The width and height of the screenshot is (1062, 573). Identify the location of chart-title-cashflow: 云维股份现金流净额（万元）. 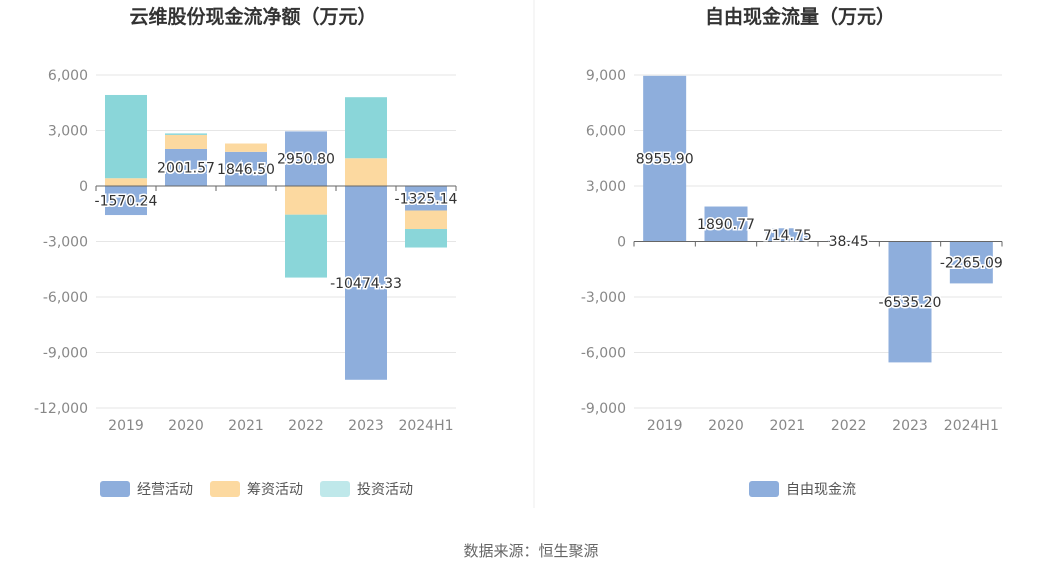
(252, 16).